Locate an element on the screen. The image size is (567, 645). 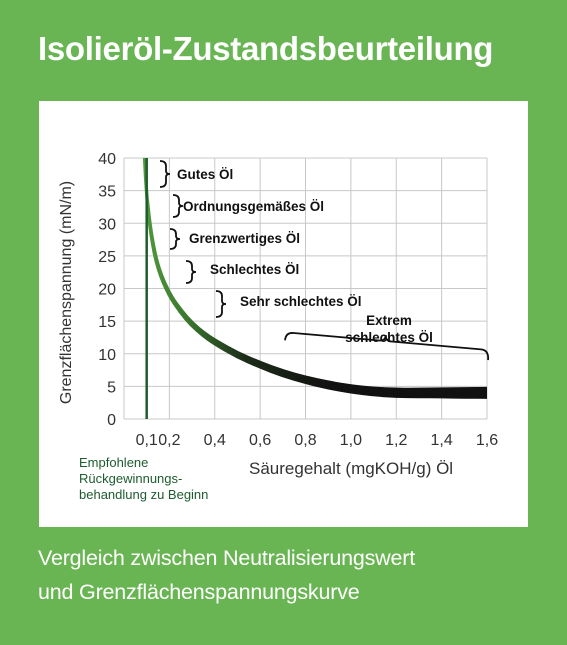
page-title: Isolieröl-Zustandsbeurteilung is located at coordinates (266, 48).